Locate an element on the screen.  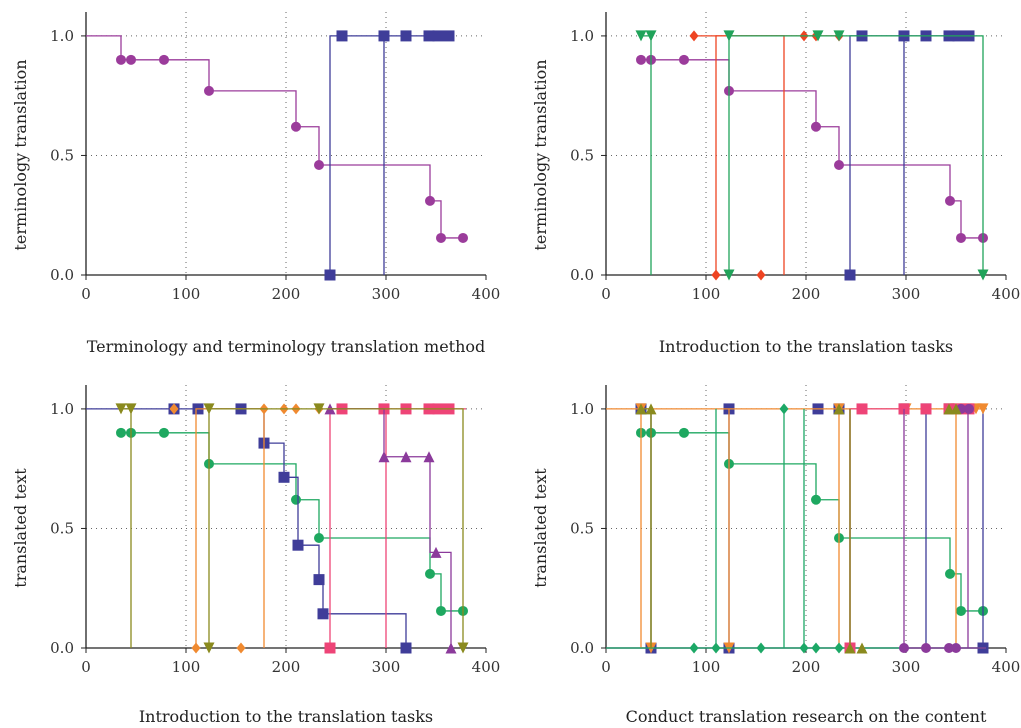
x-tick-label: 100 is located at coordinates (706, 294).